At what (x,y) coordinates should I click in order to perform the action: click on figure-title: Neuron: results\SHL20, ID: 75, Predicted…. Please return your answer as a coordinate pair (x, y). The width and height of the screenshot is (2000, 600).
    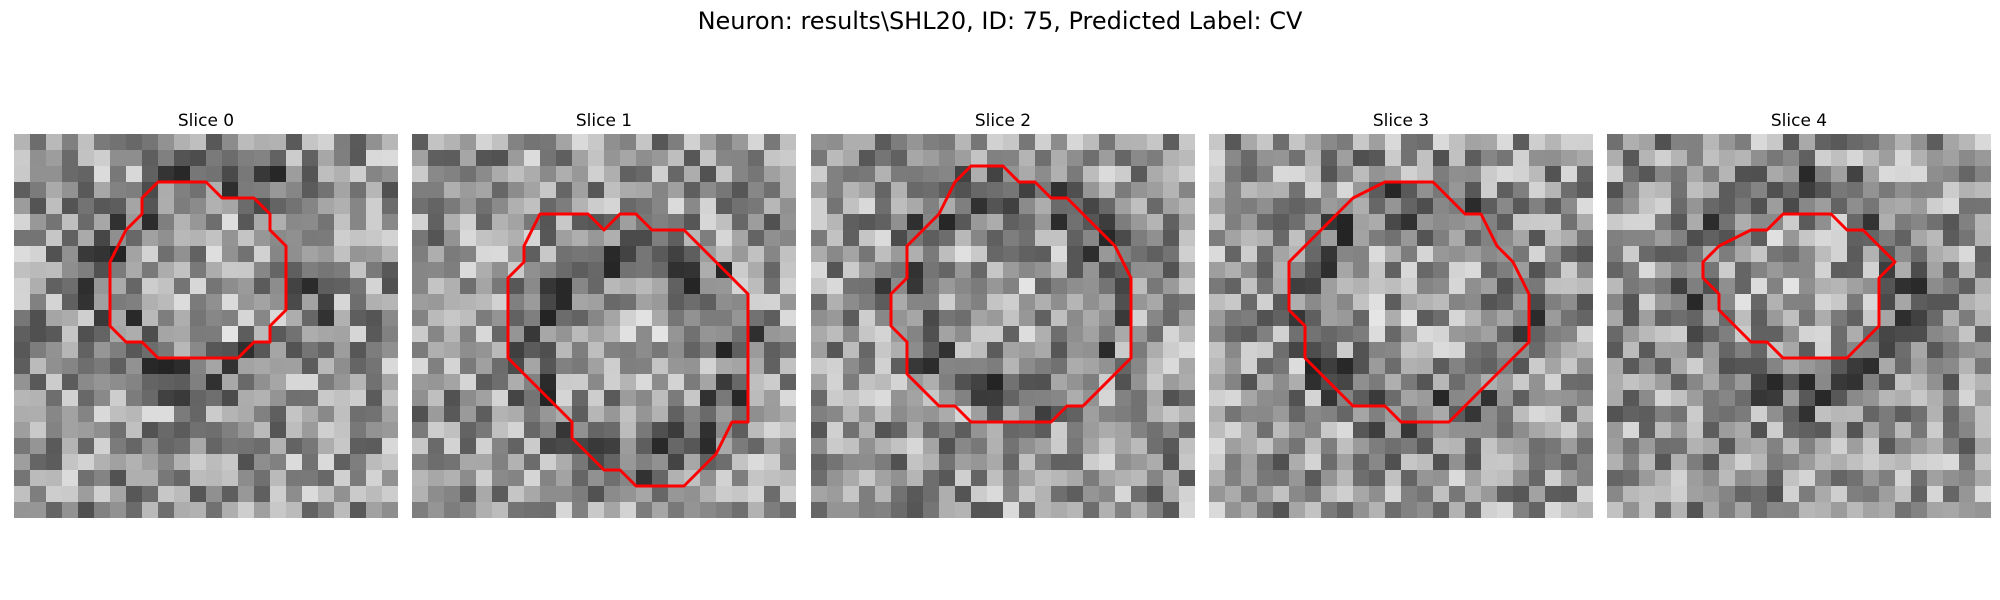
    Looking at the image, I should click on (1000, 21).